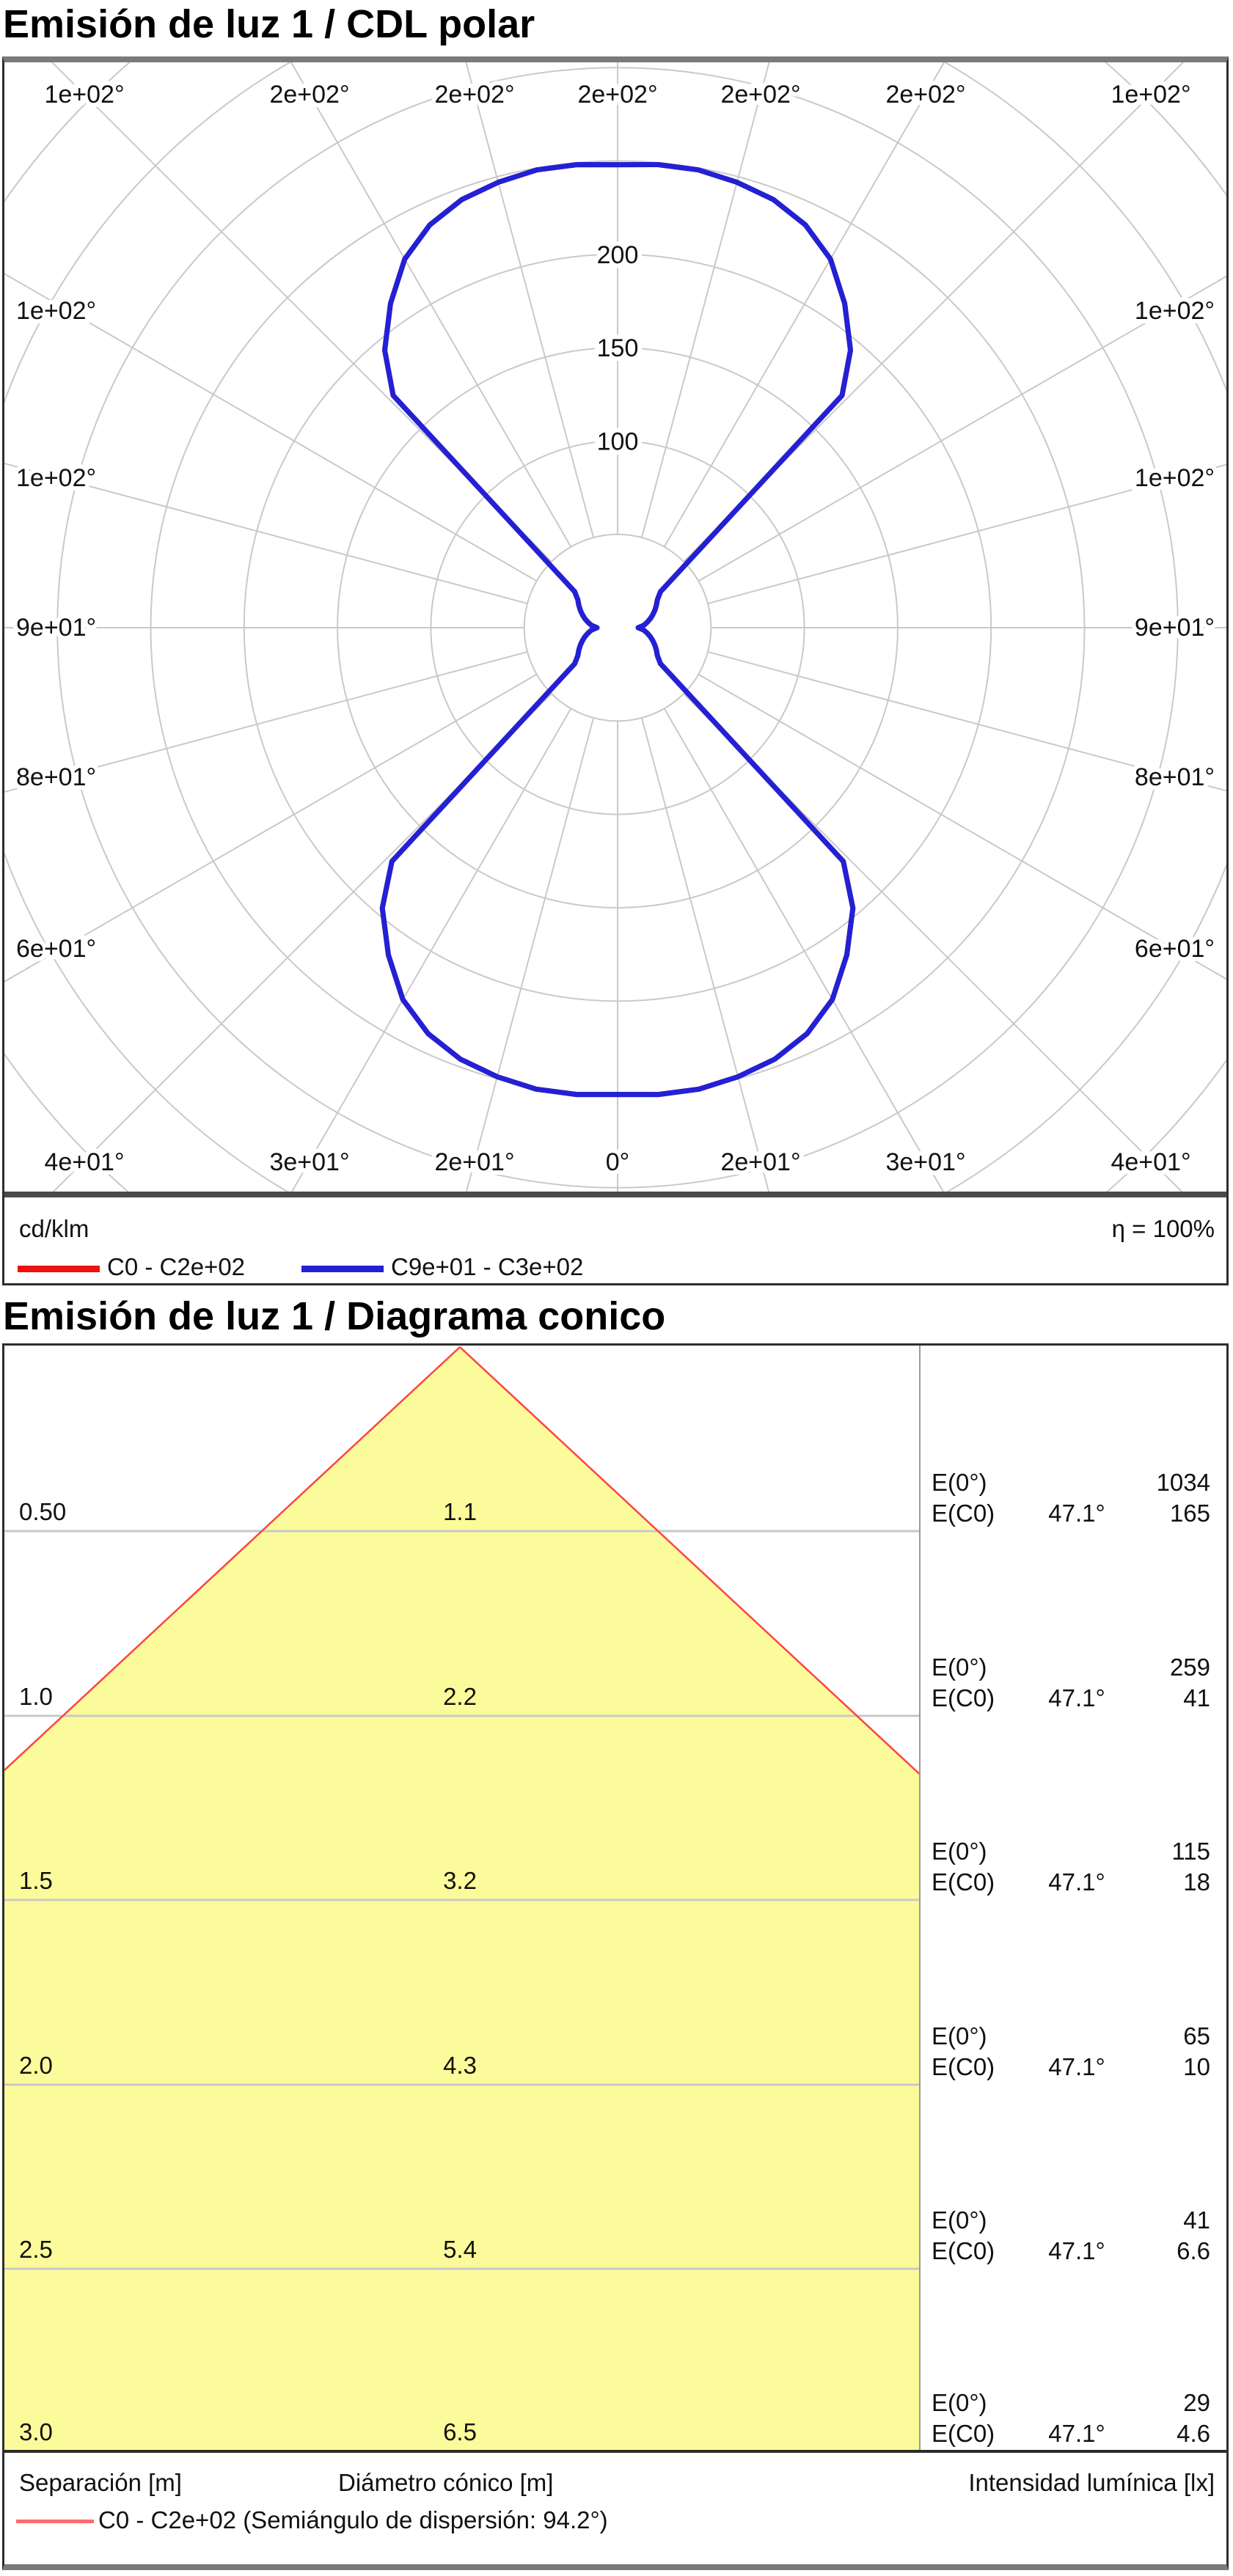 The height and width of the screenshot is (2576, 1233). I want to click on svg-text: 2.0, so click(36, 2066).